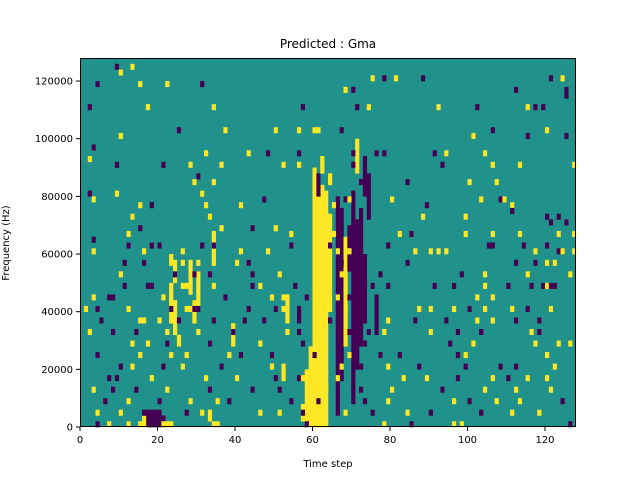  Describe the element at coordinates (157, 440) in the screenshot. I see `x-tick-label: 20` at that location.